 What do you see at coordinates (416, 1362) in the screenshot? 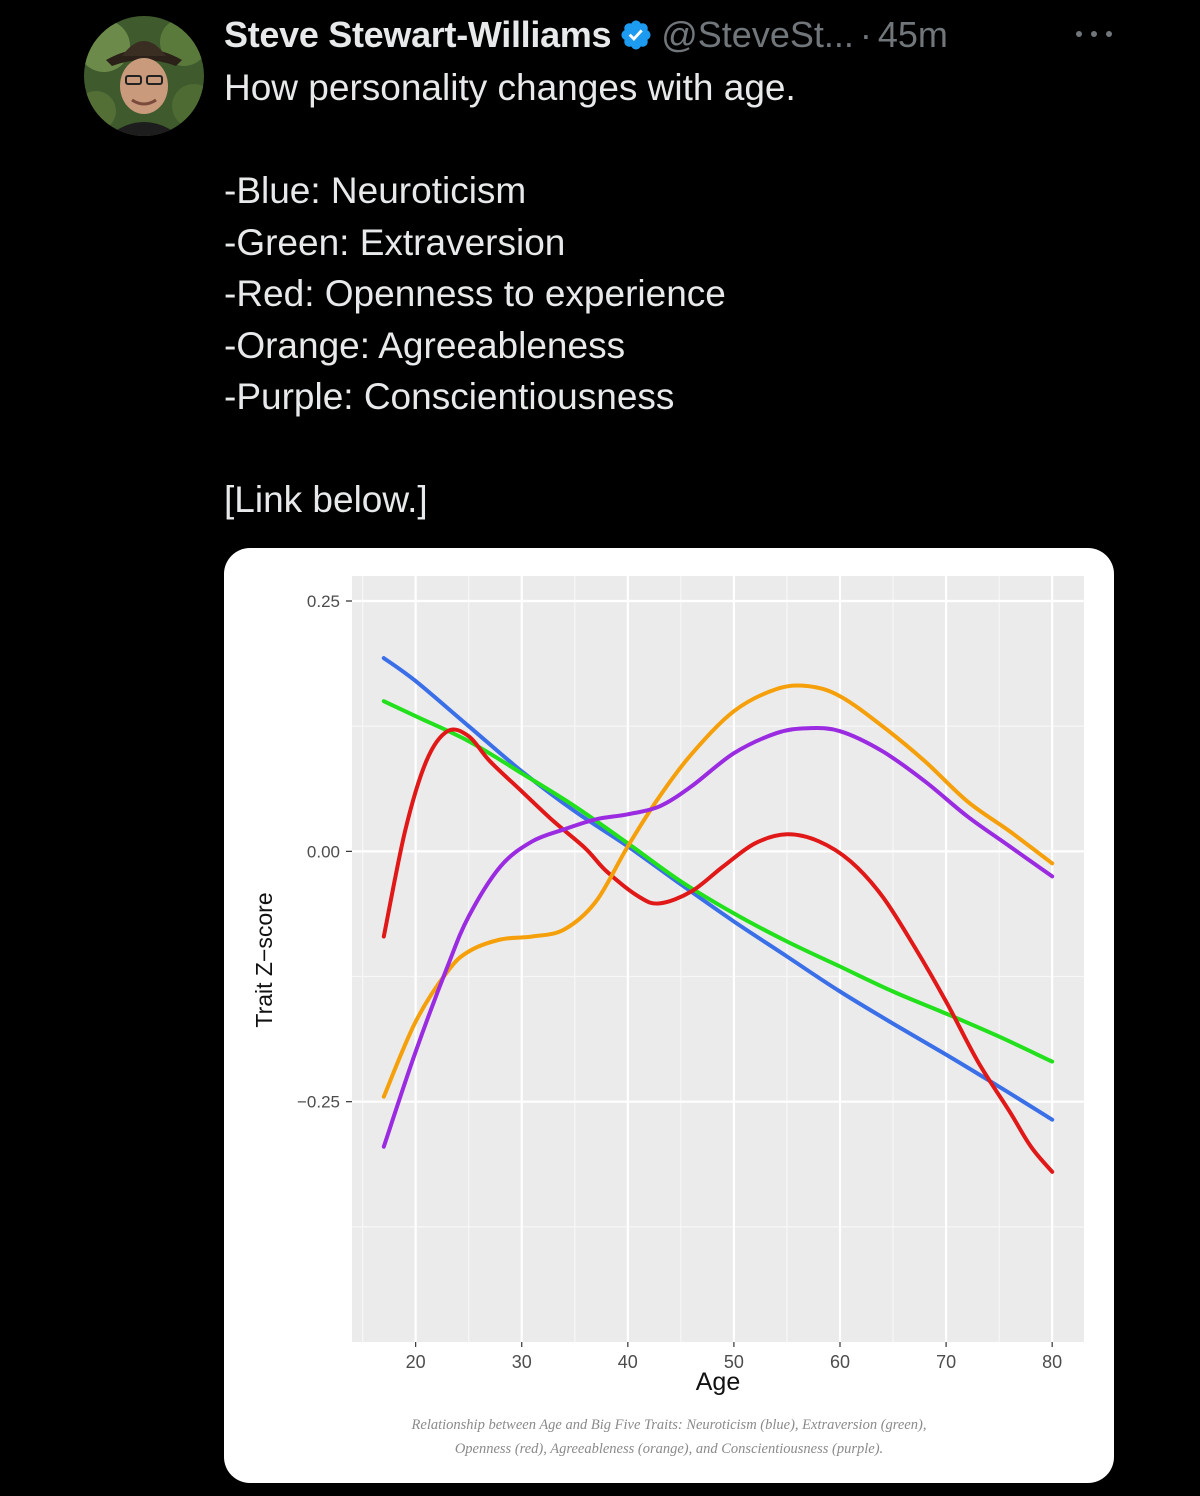
I see `x-tick-label: 20` at bounding box center [416, 1362].